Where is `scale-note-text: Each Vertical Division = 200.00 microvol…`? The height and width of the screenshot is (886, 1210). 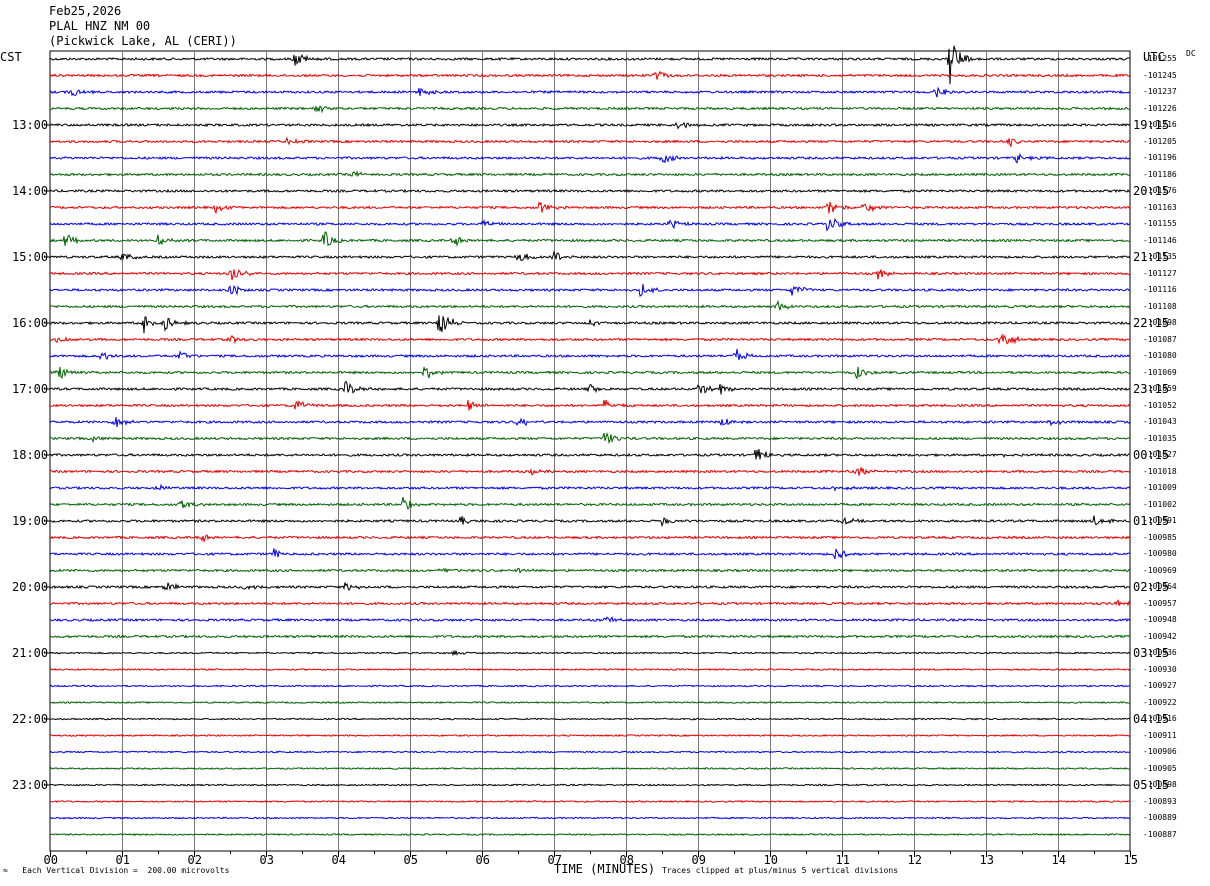 scale-note-text: Each Vertical Division = 200.00 microvol… is located at coordinates (126, 870).